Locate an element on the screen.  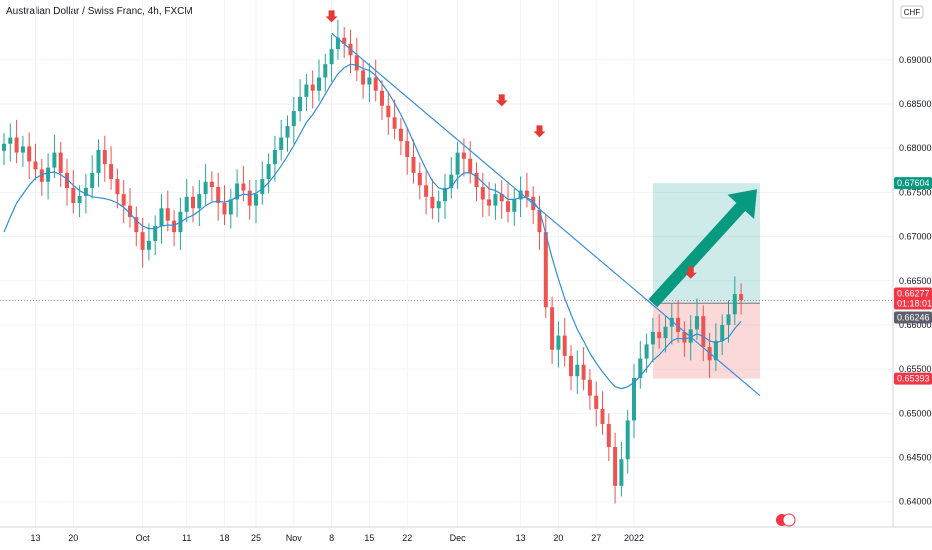
current-price-tag-text: 01:18:01 is located at coordinates (914, 303).